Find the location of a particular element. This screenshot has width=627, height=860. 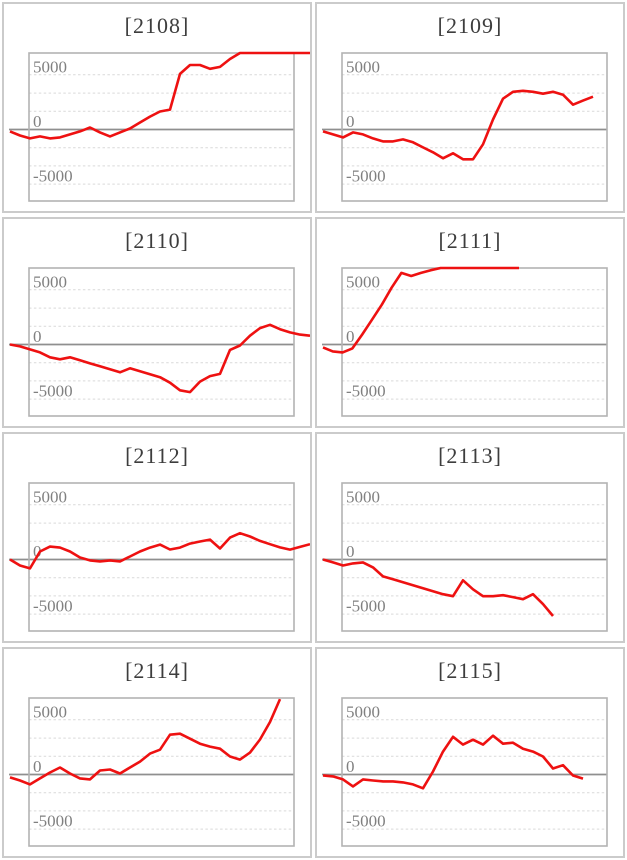

chart-panel-2112: [2112] 5000 0 -5000 is located at coordinates (157, 537).